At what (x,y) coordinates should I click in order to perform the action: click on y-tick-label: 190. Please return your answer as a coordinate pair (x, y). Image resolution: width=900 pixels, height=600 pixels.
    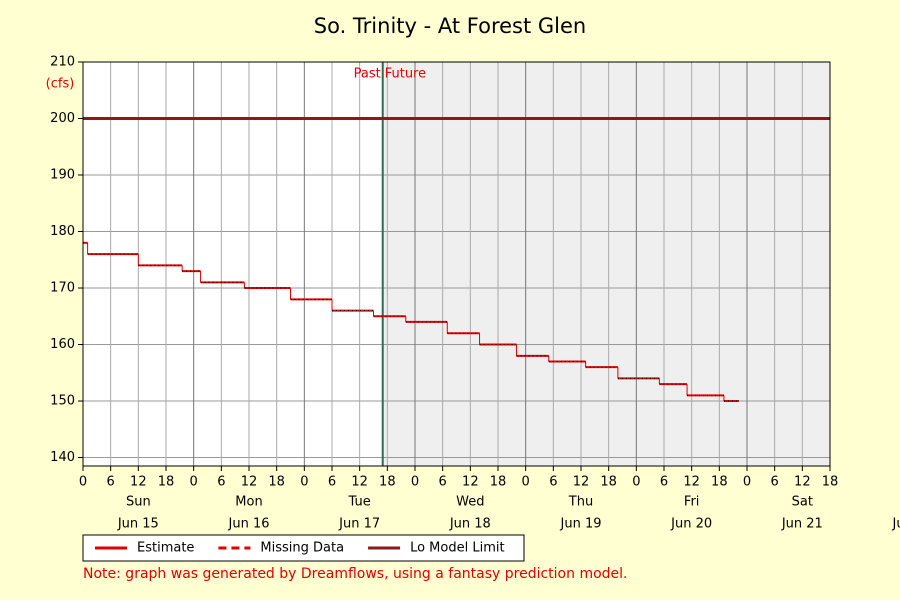
    Looking at the image, I should click on (62, 175).